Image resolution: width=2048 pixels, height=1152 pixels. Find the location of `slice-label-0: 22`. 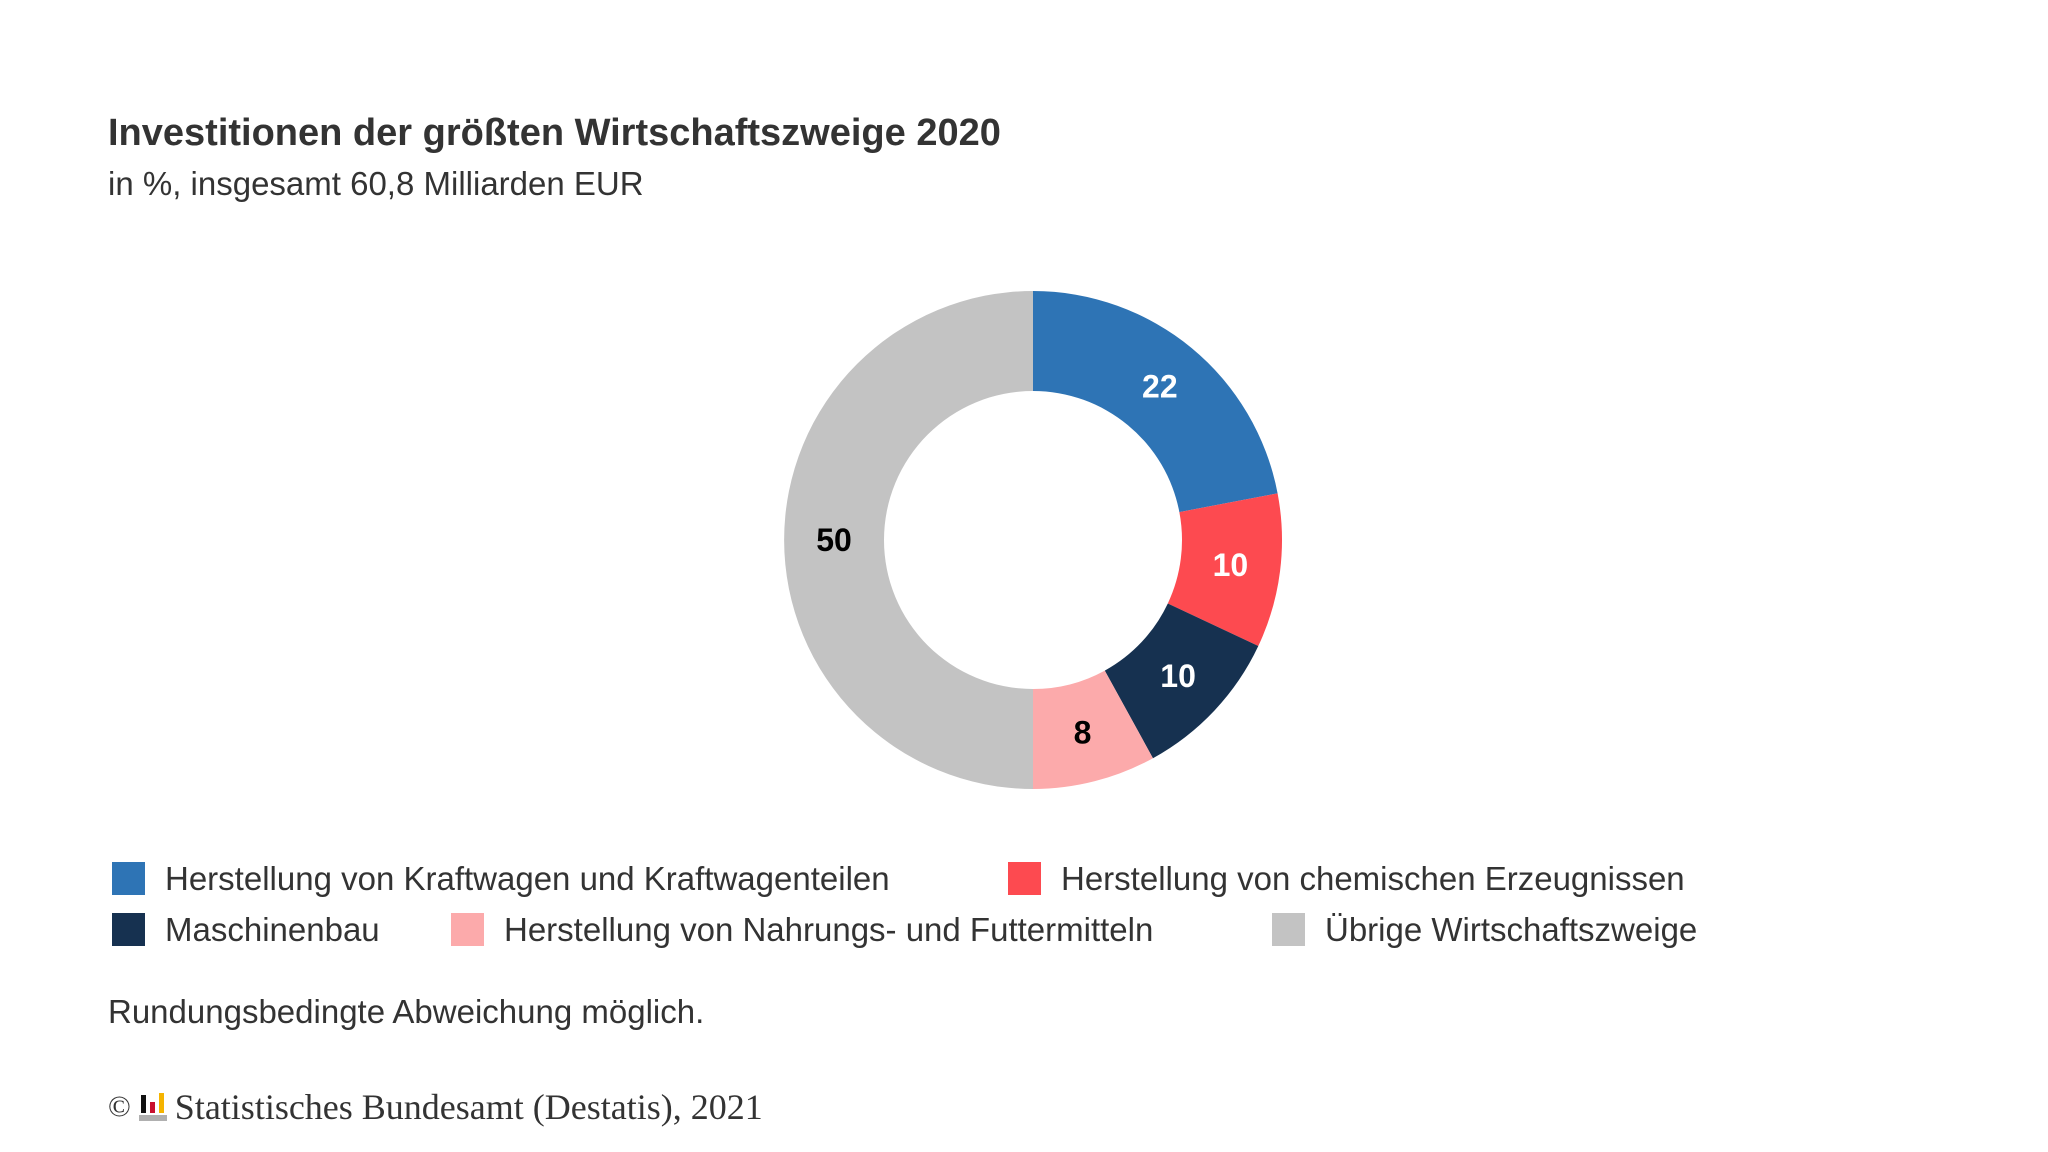

slice-label-0: 22 is located at coordinates (1160, 387).